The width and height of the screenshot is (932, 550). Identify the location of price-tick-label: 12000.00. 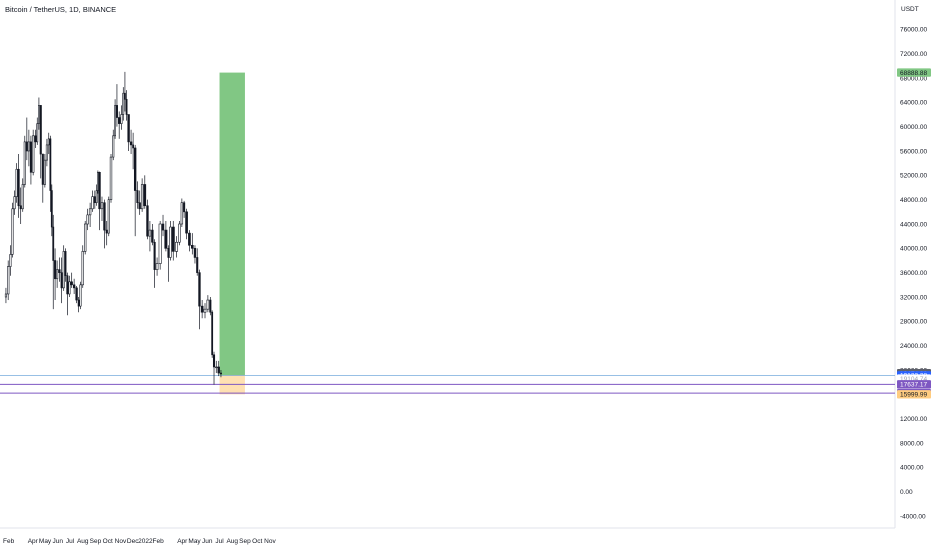
(913, 419).